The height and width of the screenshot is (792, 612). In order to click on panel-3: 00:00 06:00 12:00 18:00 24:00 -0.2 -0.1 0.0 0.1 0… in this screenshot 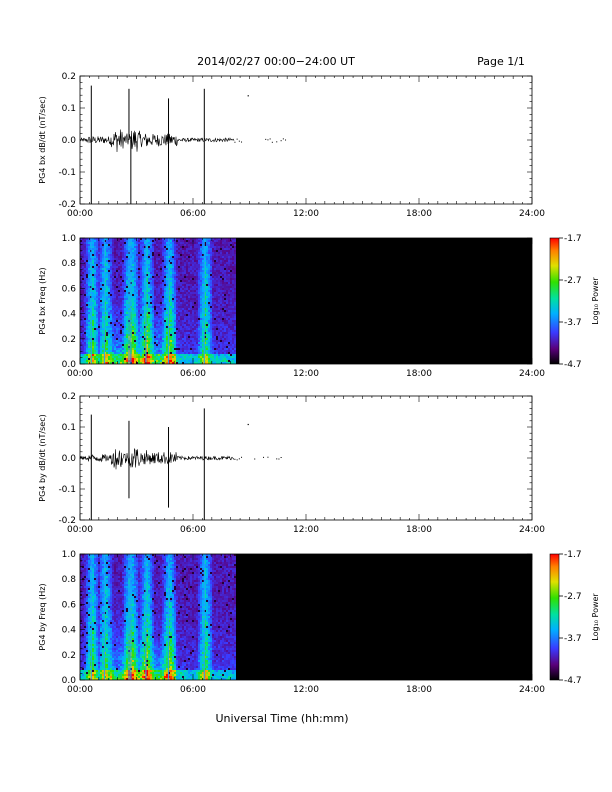, I will do `click(291, 463)`.